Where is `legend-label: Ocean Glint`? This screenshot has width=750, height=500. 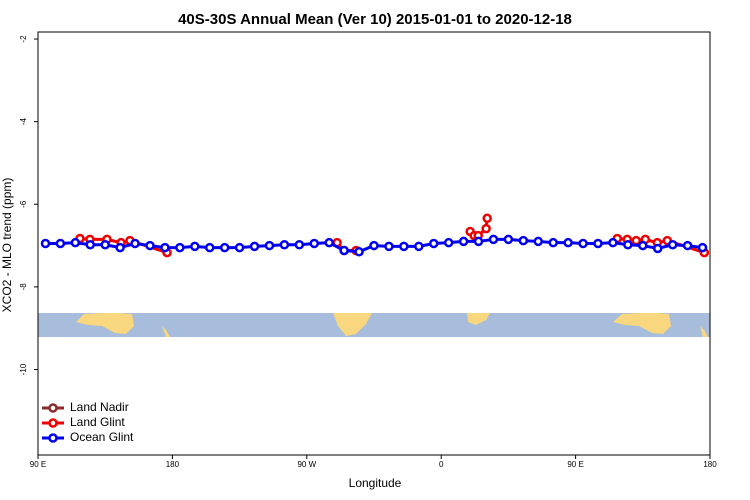 legend-label: Ocean Glint is located at coordinates (102, 437).